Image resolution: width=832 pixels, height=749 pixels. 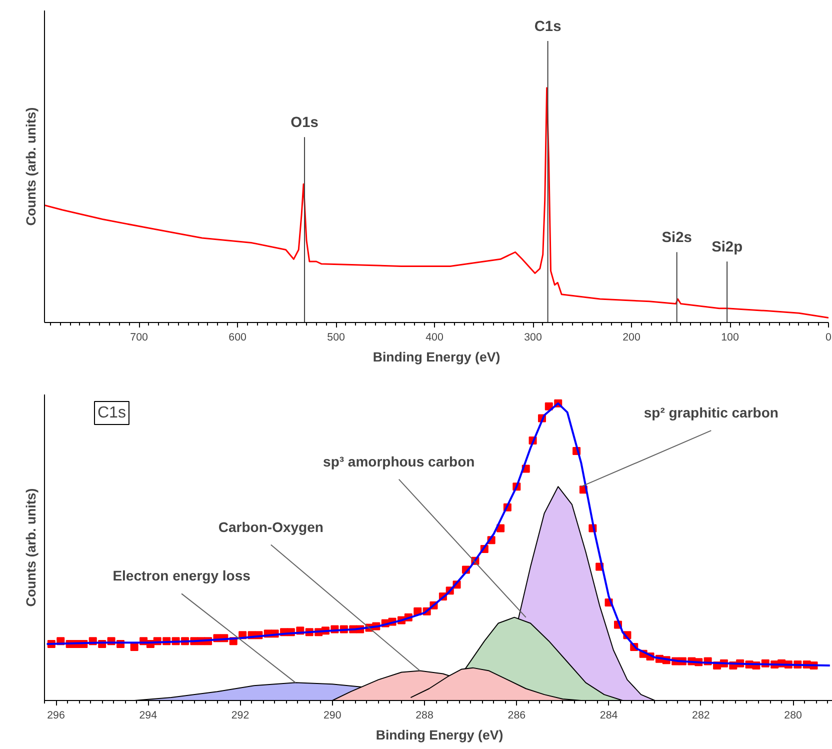 I want to click on ref-line-label: O1s, so click(x=304, y=123).